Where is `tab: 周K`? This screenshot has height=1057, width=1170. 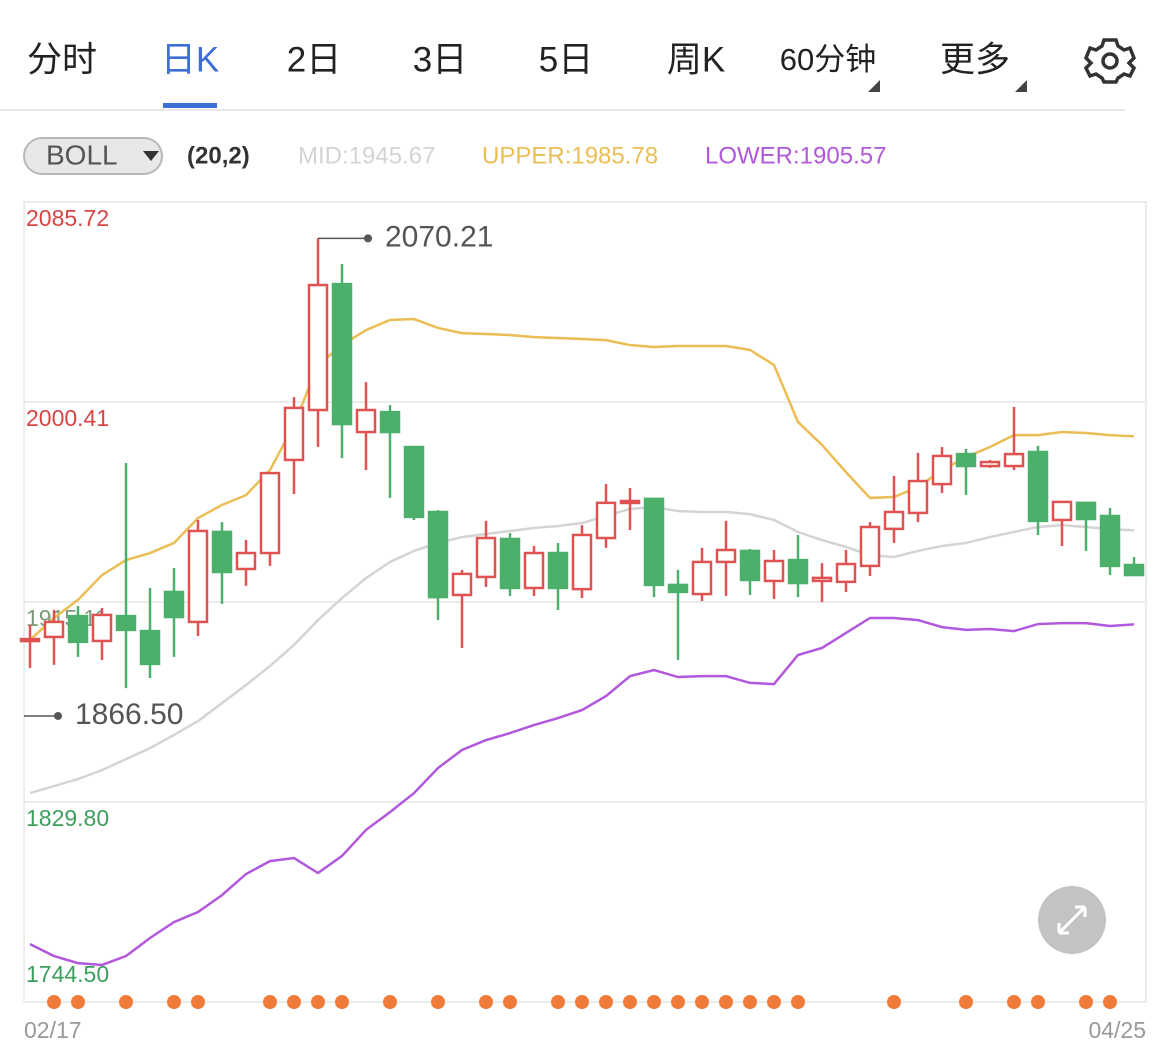 tab: 周K is located at coordinates (696, 59).